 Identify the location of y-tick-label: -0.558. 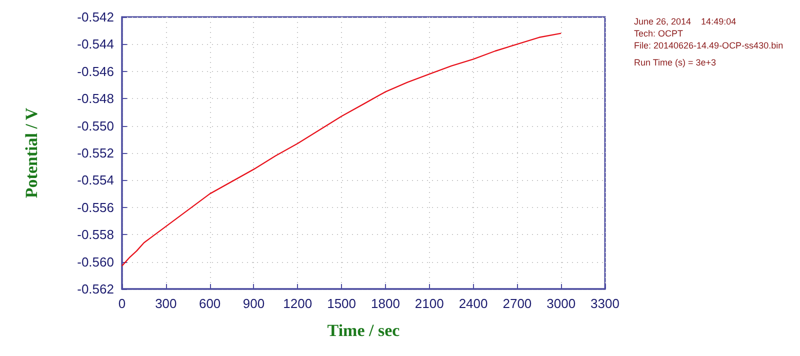
(95, 234).